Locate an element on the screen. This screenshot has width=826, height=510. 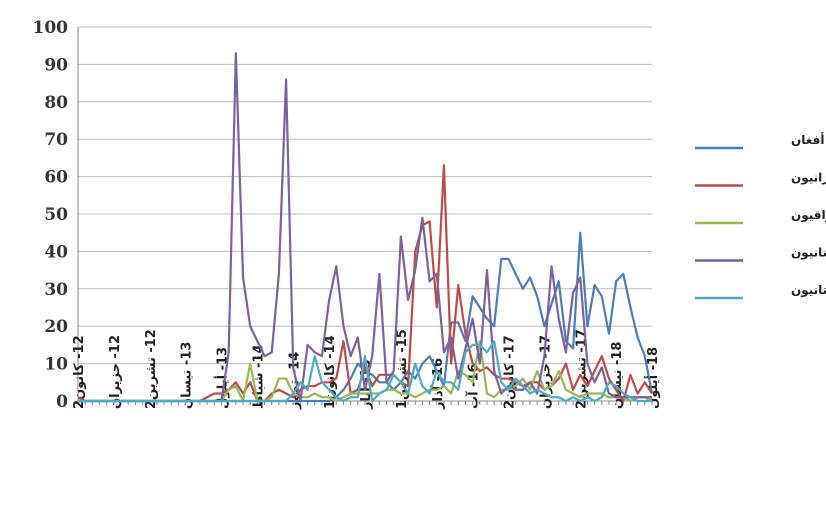
y-tick-label: 10 is located at coordinates (56, 365).